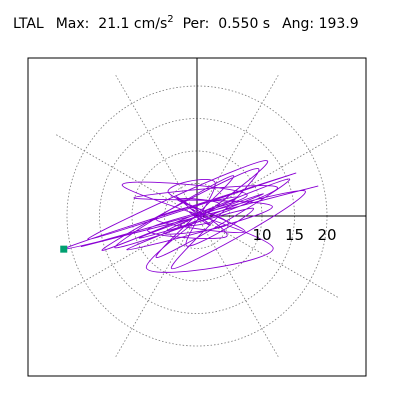 The width and height of the screenshot is (400, 400). Describe the element at coordinates (261, 235) in the screenshot. I see `tick-label-10: 10` at that location.